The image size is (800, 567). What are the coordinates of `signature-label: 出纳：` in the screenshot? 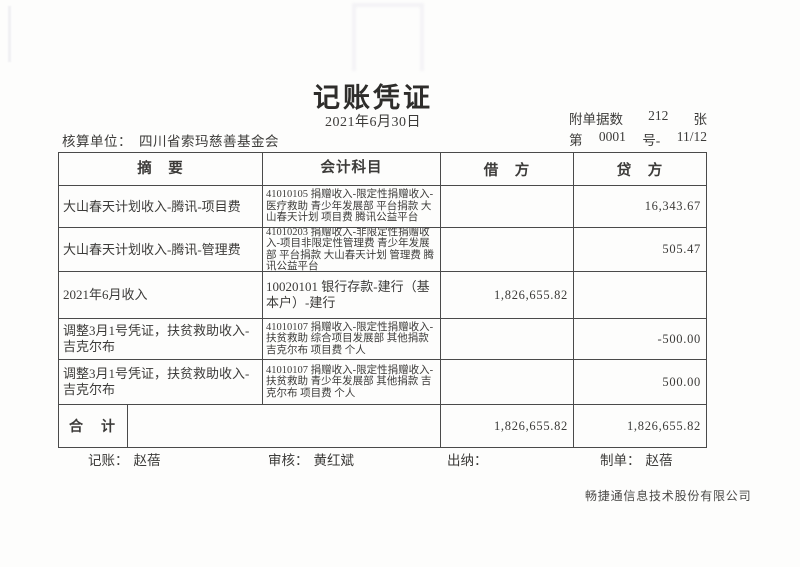 It's located at (467, 460).